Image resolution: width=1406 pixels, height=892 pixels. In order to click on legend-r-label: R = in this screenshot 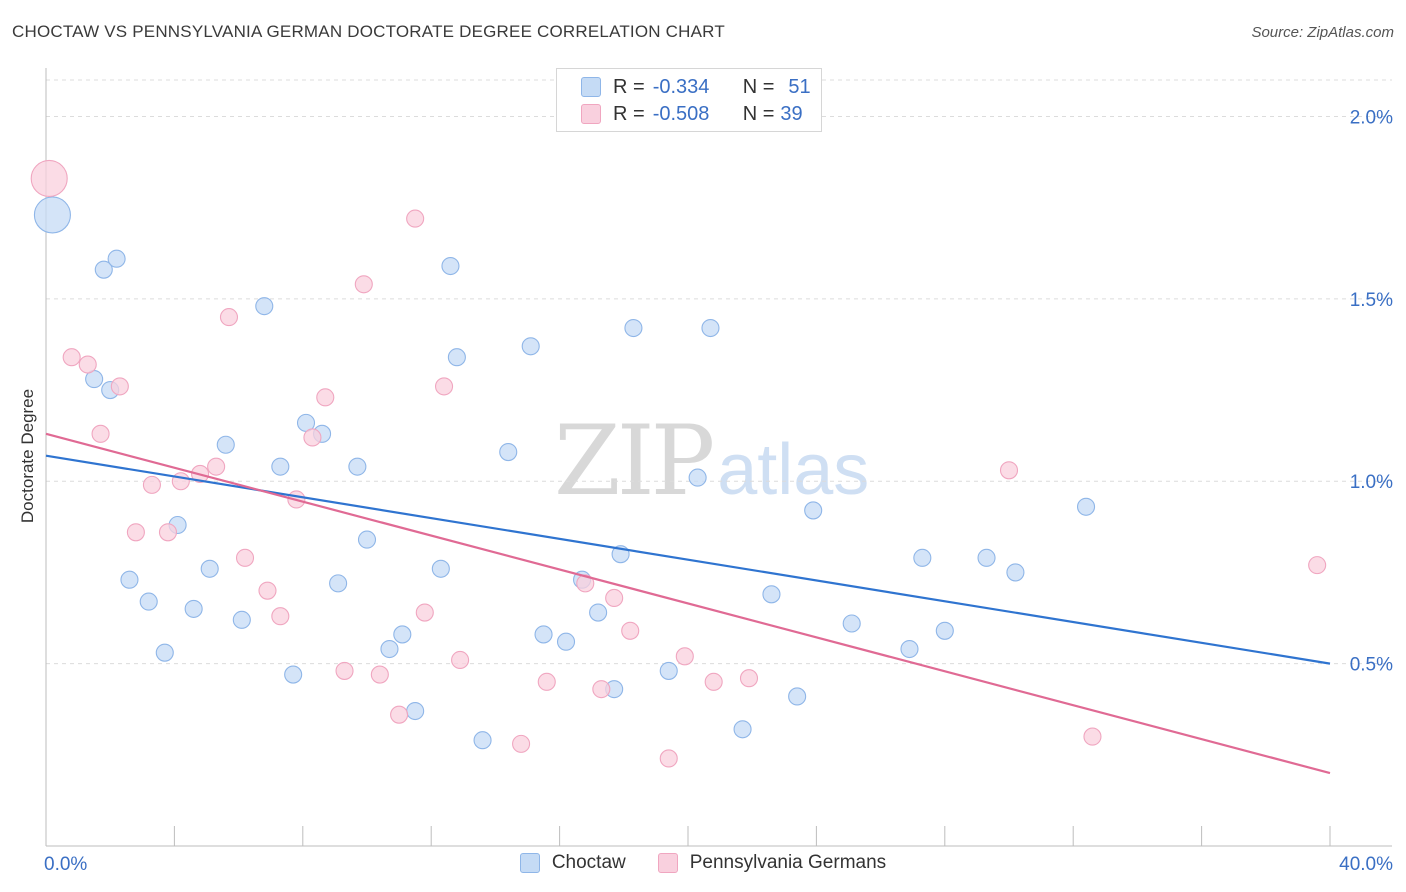, I will do `click(629, 86)`.